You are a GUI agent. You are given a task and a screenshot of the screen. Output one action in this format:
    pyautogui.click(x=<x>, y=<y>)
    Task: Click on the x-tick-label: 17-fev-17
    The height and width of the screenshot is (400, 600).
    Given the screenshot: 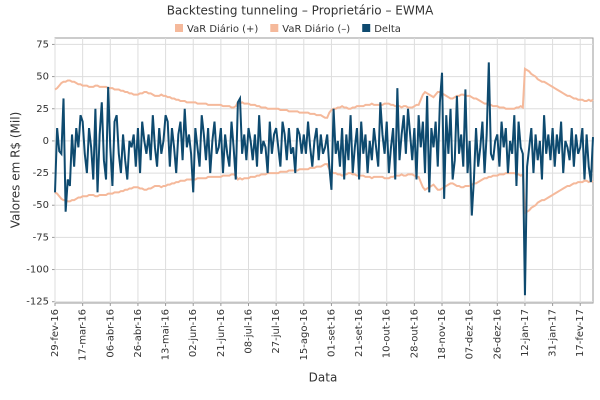 What is the action you would take?
    pyautogui.click(x=580, y=333)
    